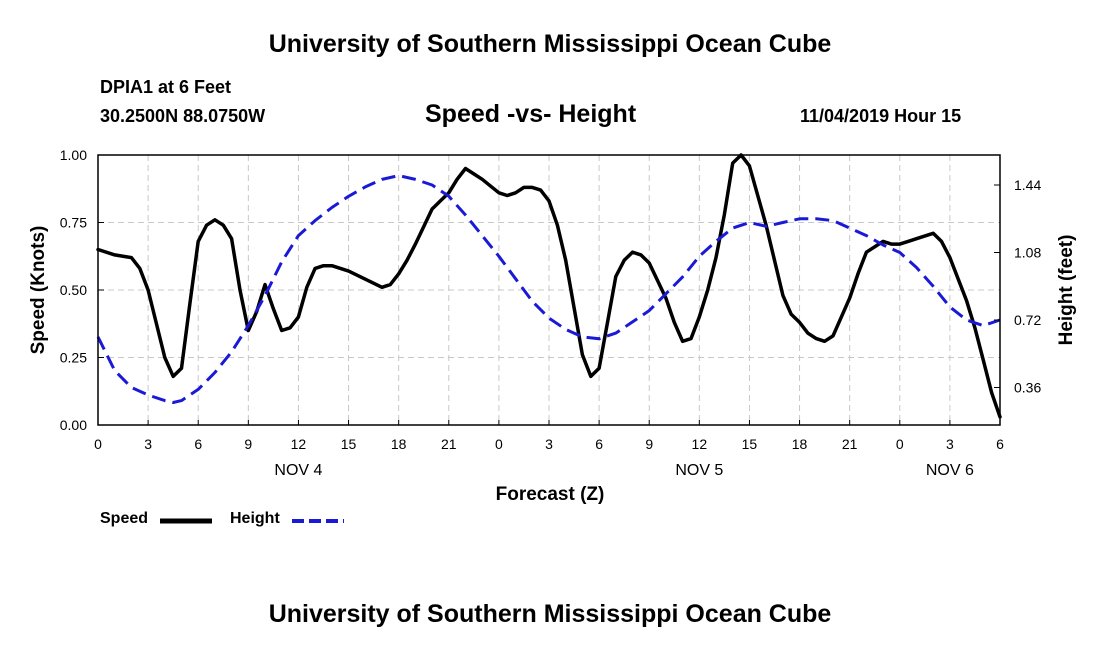  What do you see at coordinates (38, 290) in the screenshot?
I see `y-axis-label: Speed (Knots)` at bounding box center [38, 290].